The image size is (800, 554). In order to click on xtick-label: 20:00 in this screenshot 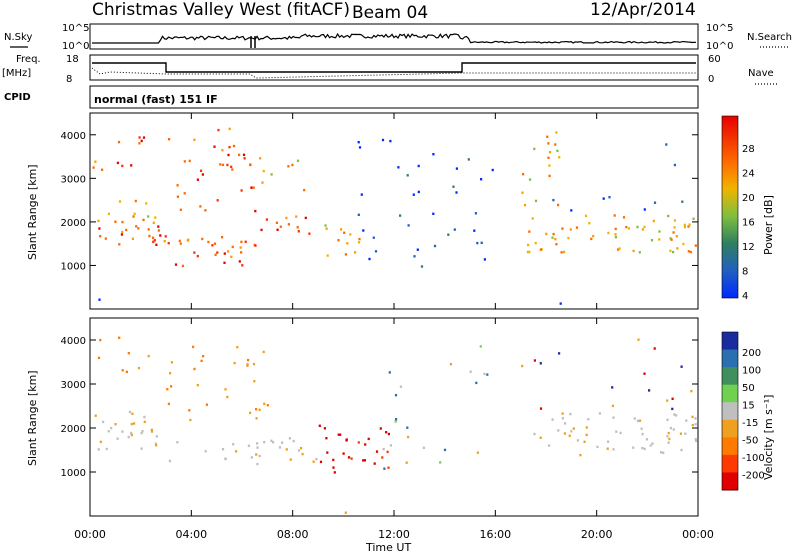, I will do `click(597, 534)`.